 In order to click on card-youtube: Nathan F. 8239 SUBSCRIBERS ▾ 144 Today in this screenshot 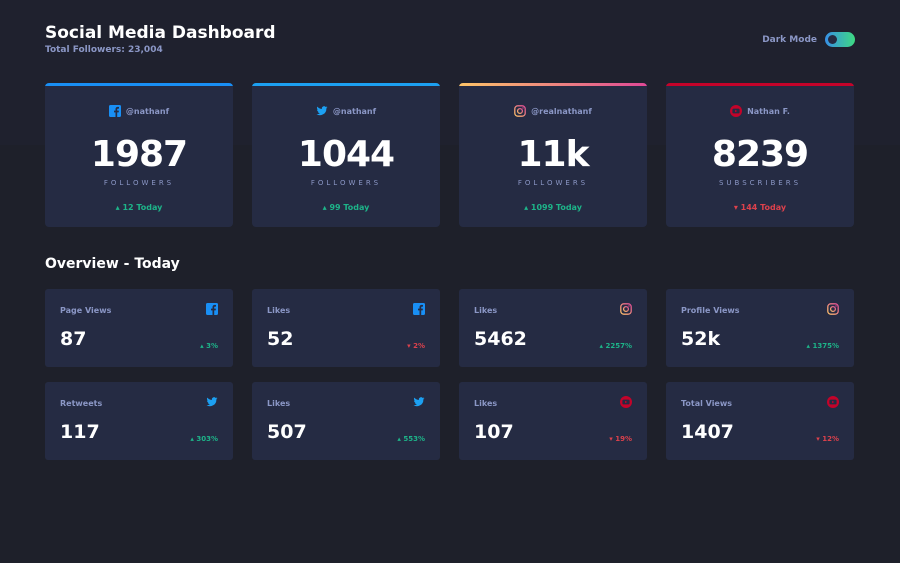, I will do `click(760, 155)`.